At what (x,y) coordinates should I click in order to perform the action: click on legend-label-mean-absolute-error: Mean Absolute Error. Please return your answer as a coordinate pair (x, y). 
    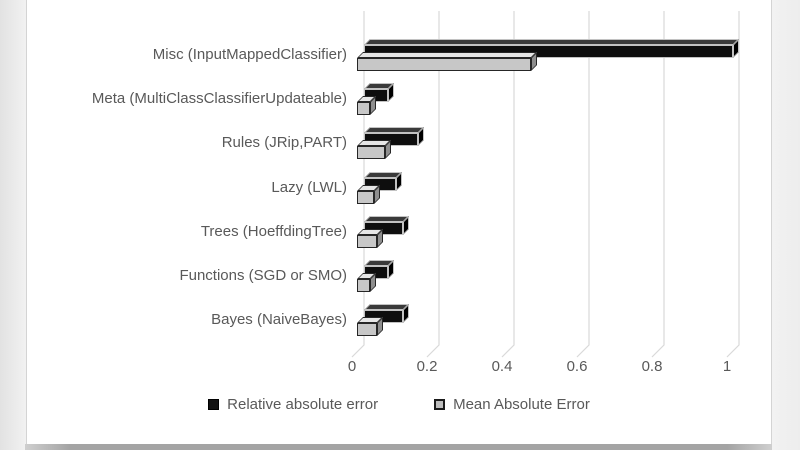
    Looking at the image, I should click on (521, 404).